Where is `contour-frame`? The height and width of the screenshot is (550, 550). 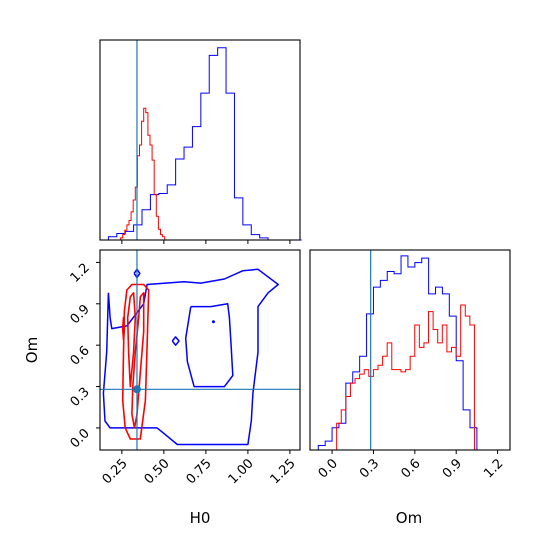 contour-frame is located at coordinates (200, 350).